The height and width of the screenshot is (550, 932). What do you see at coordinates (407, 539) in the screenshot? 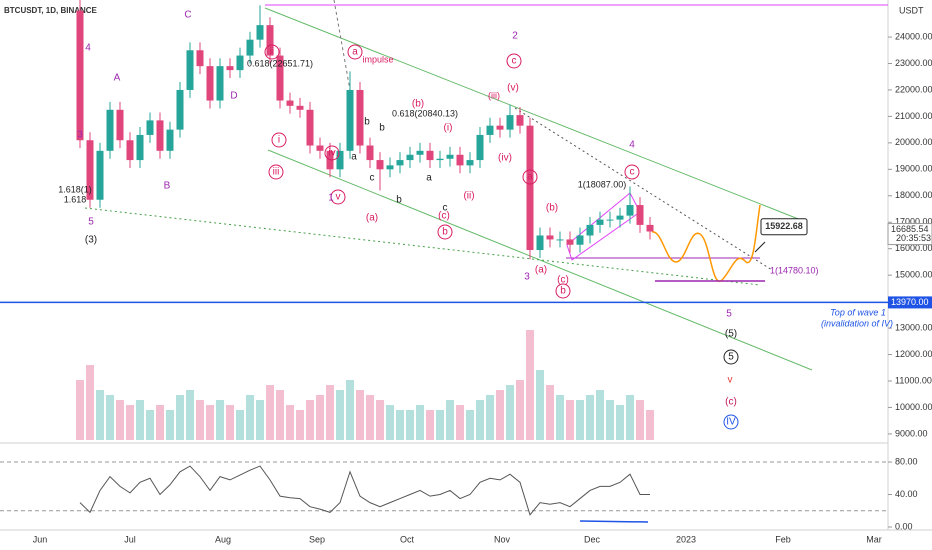
I see `x-tick-label: Oct` at bounding box center [407, 539].